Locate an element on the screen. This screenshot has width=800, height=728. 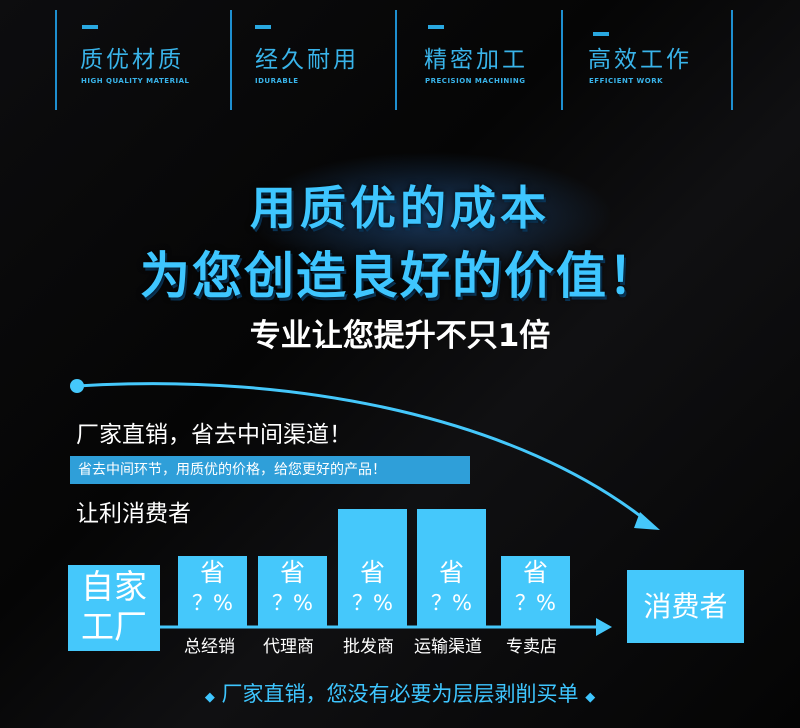
section-subheading: 让利消费者 is located at coordinates (133, 514).